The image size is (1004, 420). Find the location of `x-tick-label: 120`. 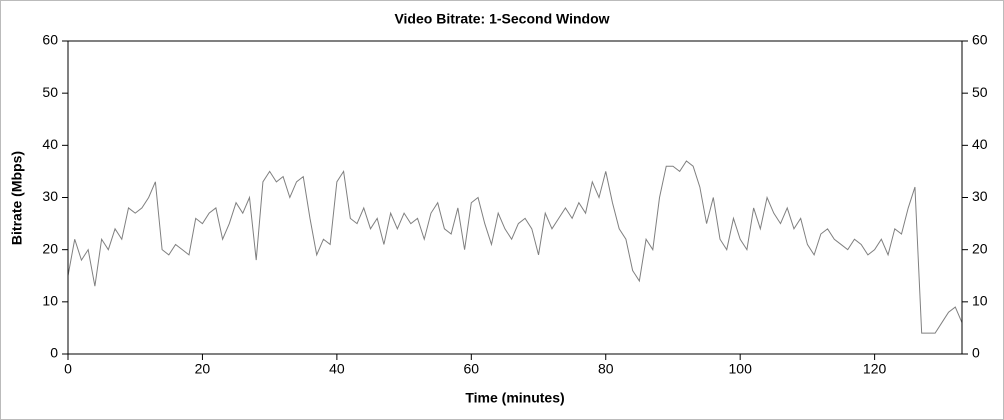

x-tick-label: 120 is located at coordinates (875, 369).